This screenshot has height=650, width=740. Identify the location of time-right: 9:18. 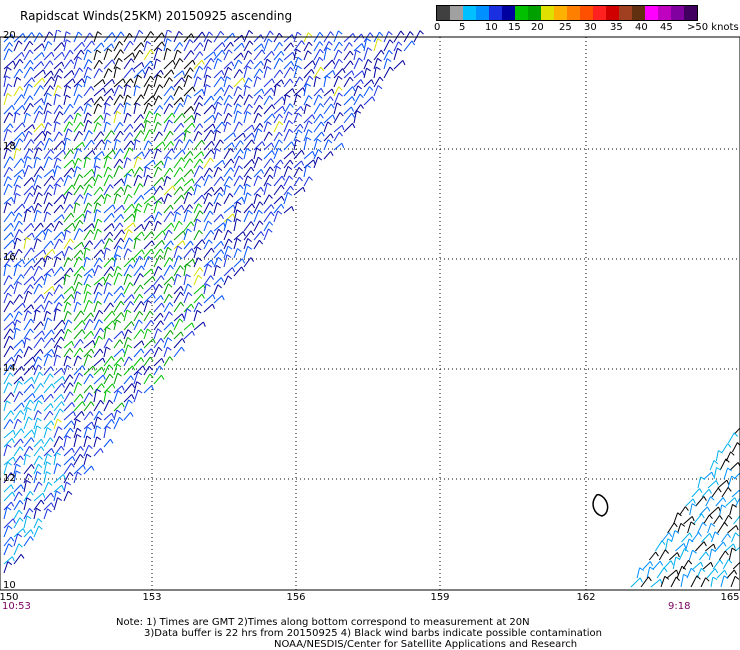
(679, 606).